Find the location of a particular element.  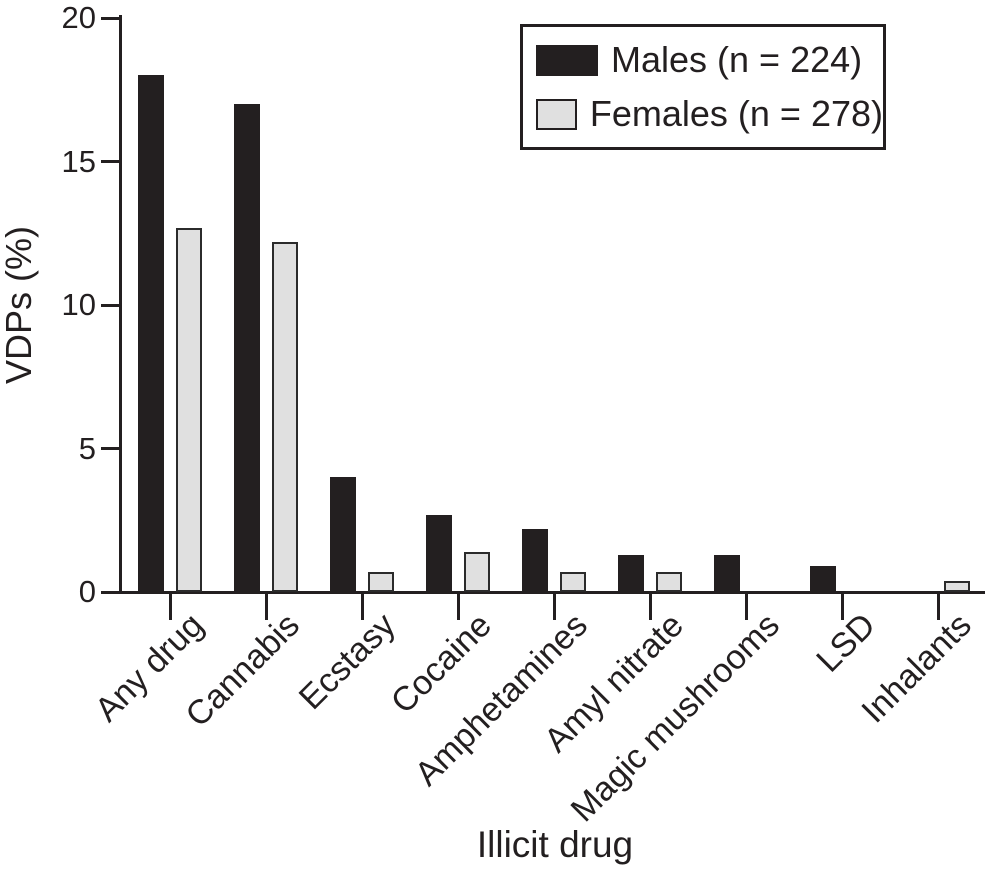

legend-label-females: Females (n = 278) is located at coordinates (736, 113).